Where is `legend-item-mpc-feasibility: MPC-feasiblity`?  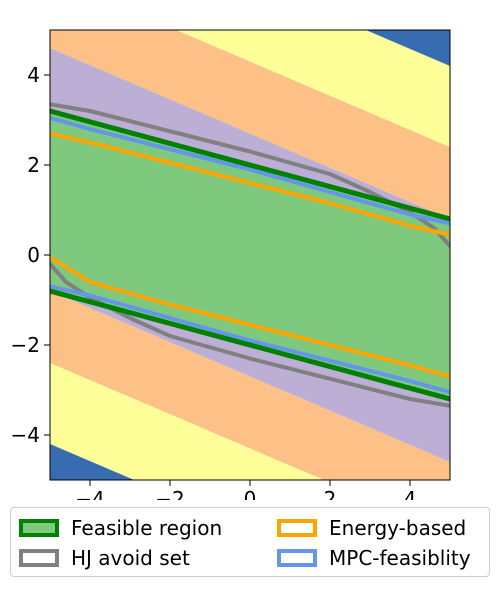
legend-item-mpc-feasibility: MPC-feasiblity is located at coordinates (374, 558).